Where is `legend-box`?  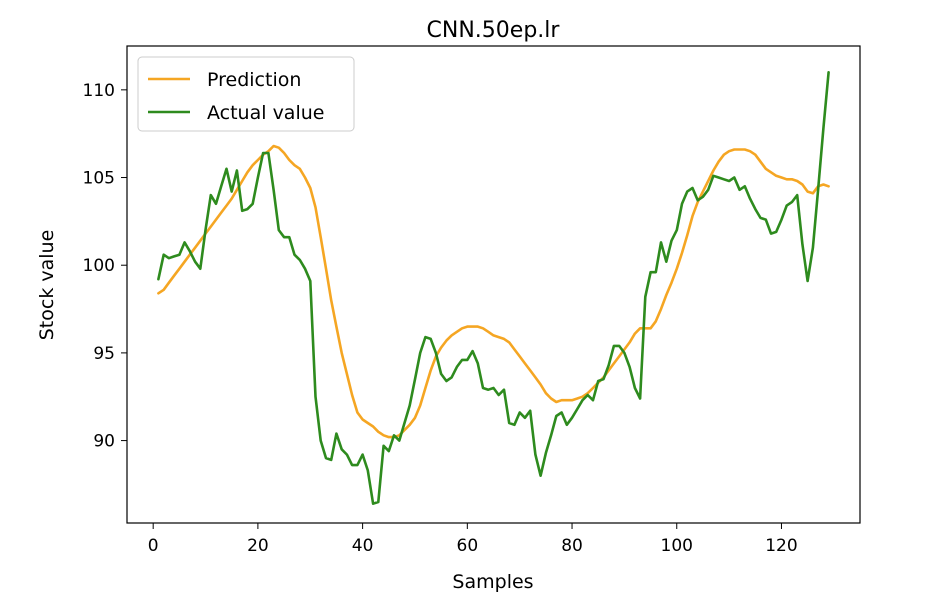
legend-box is located at coordinates (246, 94).